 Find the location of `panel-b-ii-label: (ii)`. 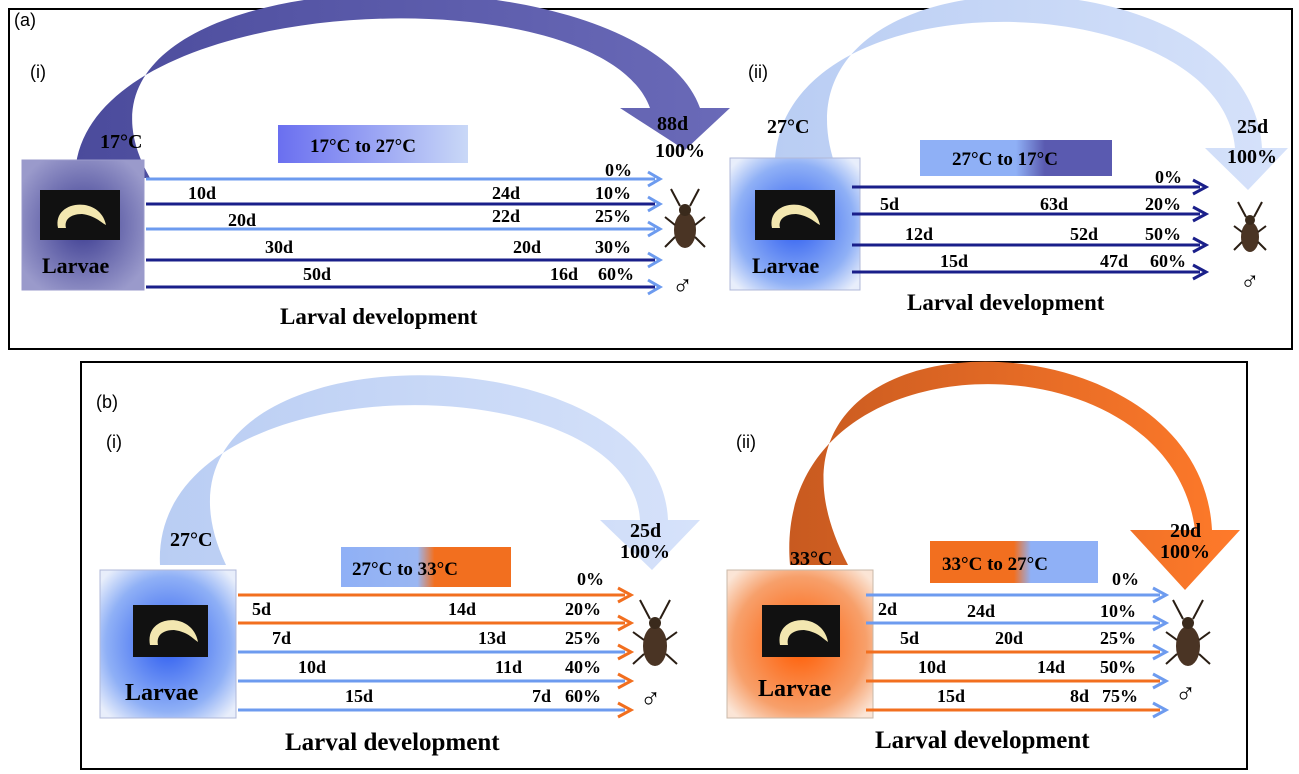

panel-b-ii-label: (ii) is located at coordinates (746, 442).